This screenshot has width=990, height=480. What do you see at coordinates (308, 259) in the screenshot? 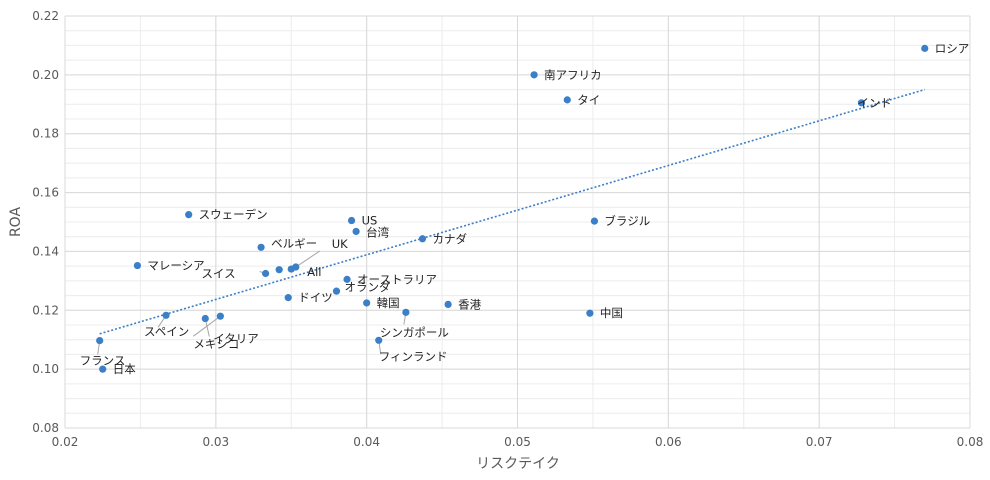
I see `leader-line` at bounding box center [308, 259].